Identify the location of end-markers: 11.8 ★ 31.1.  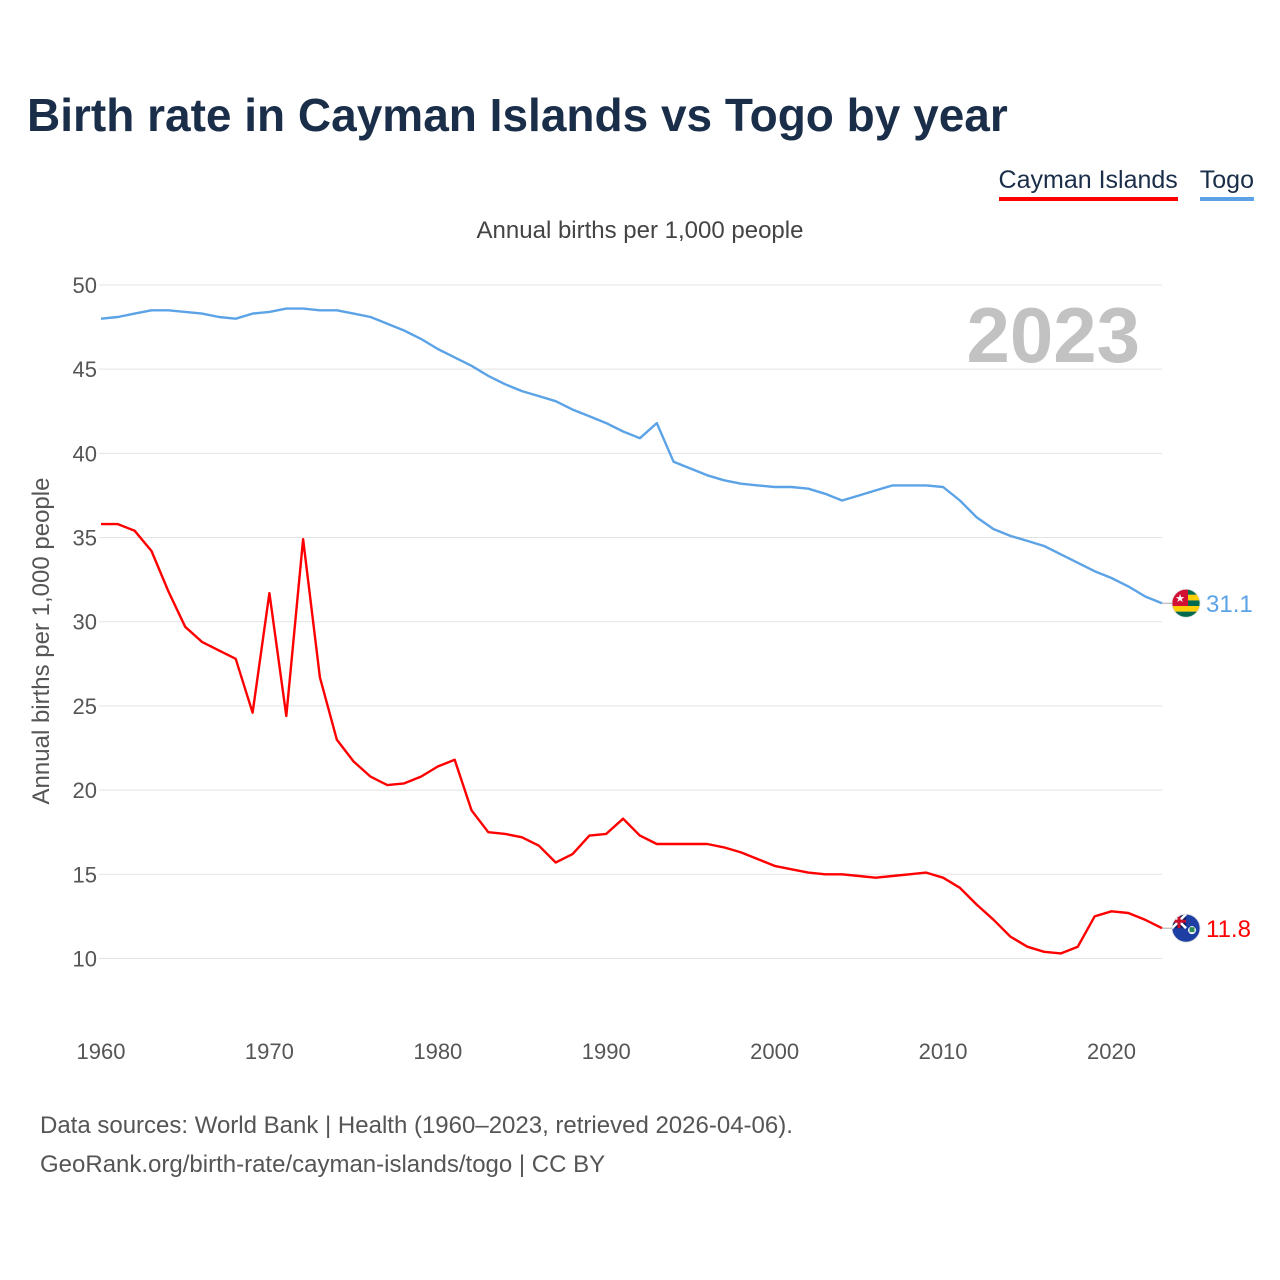
(1207, 765).